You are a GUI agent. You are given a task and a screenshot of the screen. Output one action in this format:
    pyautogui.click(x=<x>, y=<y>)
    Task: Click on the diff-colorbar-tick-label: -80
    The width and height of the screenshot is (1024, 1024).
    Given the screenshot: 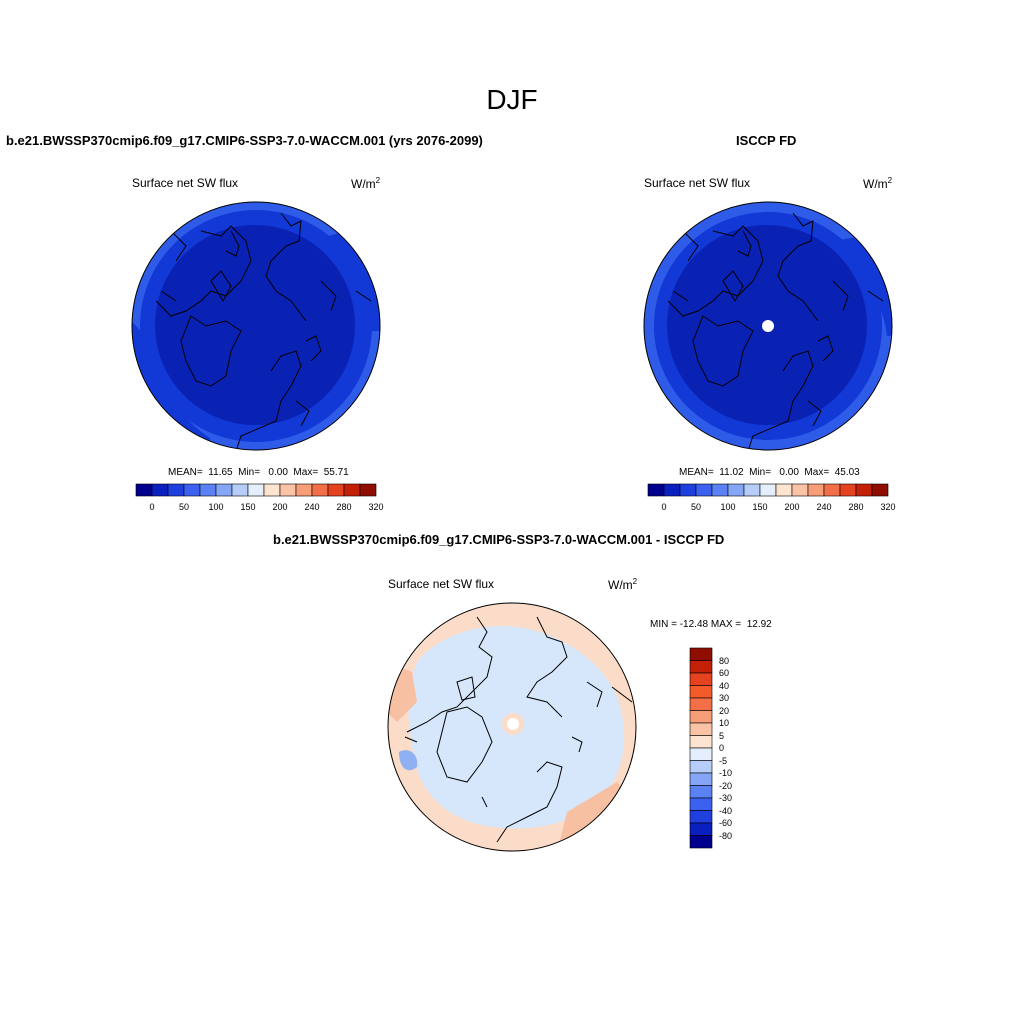 What is the action you would take?
    pyautogui.click(x=726, y=835)
    